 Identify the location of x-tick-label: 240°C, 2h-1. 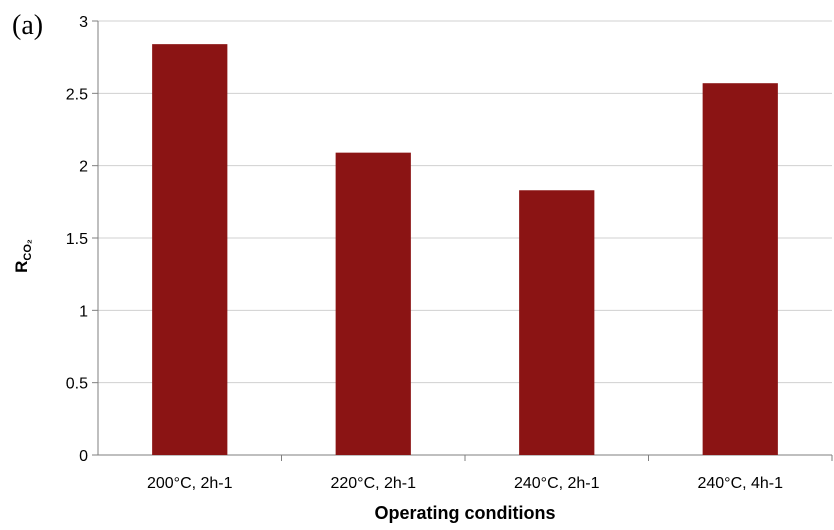
(557, 483).